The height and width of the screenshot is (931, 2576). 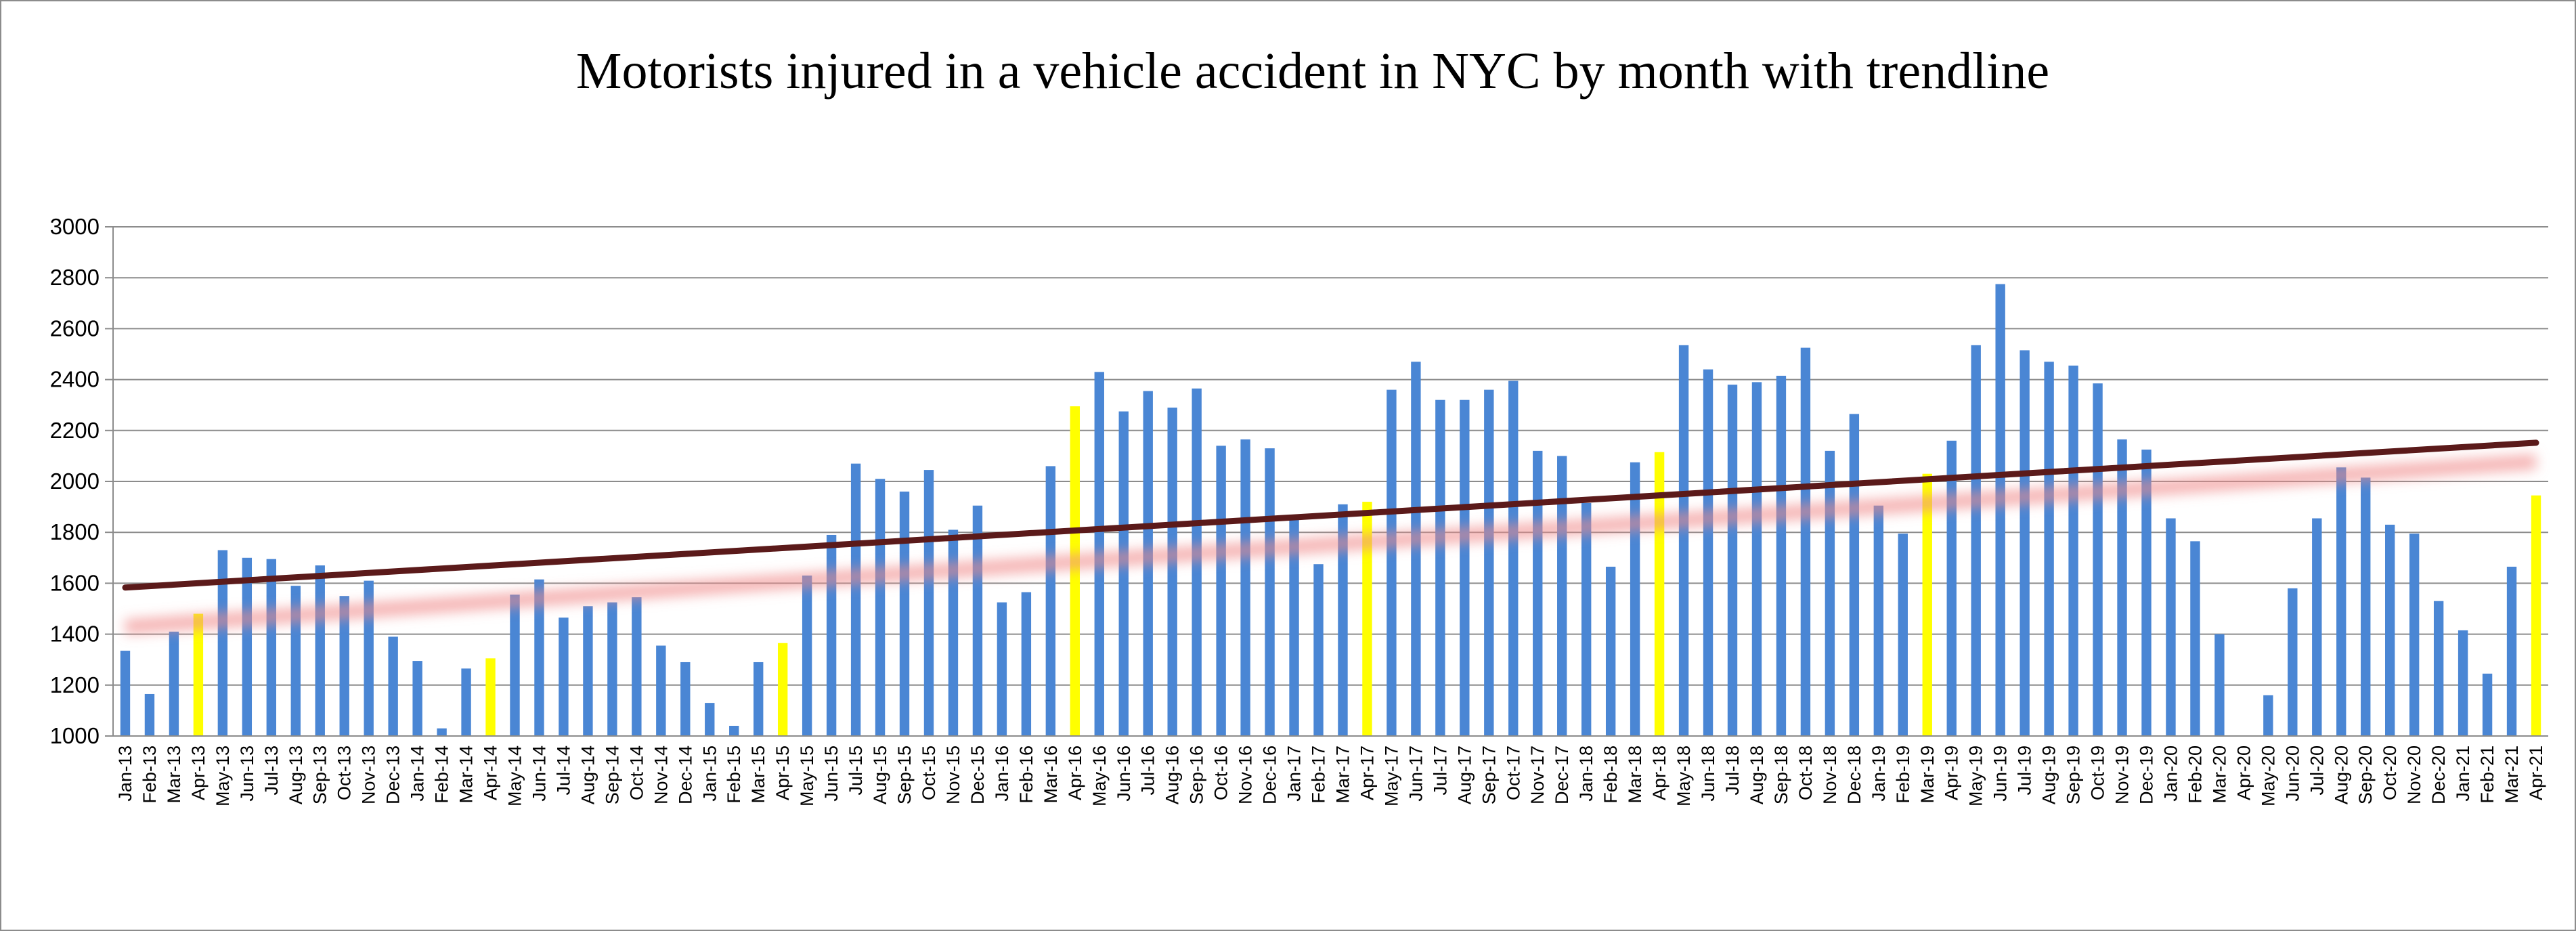 What do you see at coordinates (1342, 774) in the screenshot?
I see `x-tick-label: Mar-17` at bounding box center [1342, 774].